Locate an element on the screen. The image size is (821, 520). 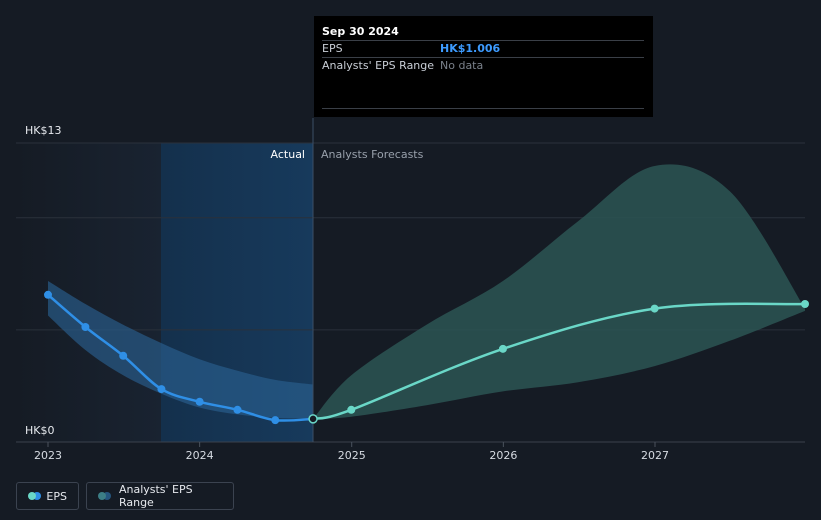
past-shade is located at coordinates (88, 292).